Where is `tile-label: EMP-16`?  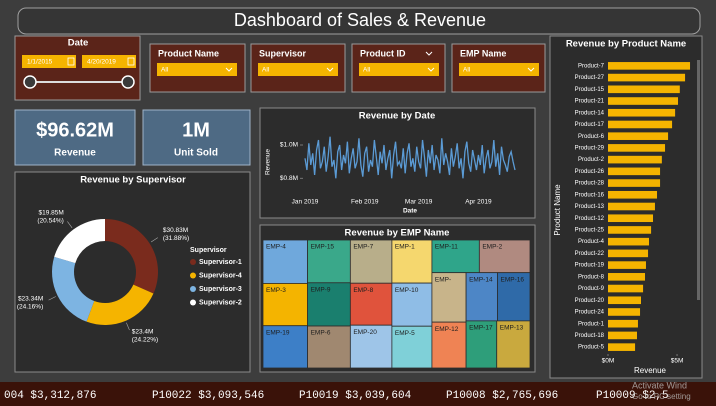 tile-label: EMP-16 is located at coordinates (512, 279).